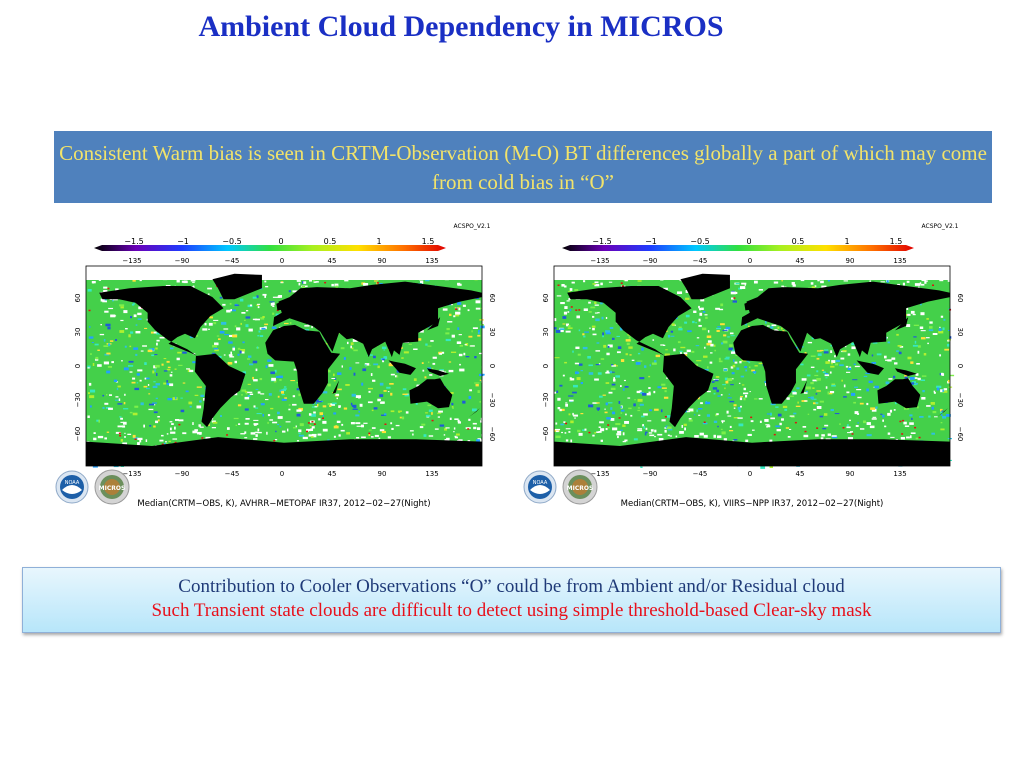 The image size is (1024, 768). Describe the element at coordinates (700, 261) in the screenshot. I see `lon-tick-label: −45` at that location.